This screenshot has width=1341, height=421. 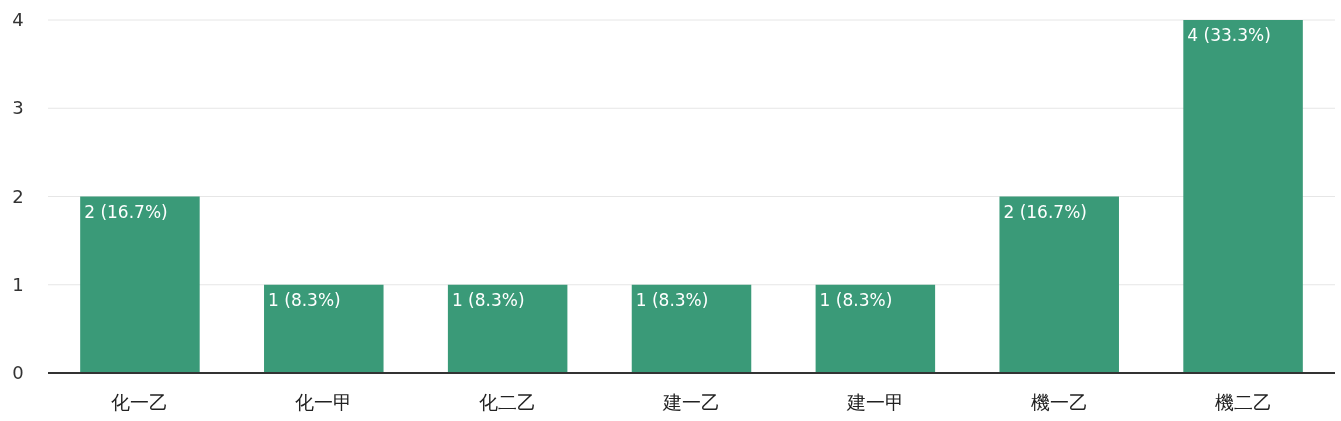 I want to click on y-tick-label: 4, so click(x=18, y=19).